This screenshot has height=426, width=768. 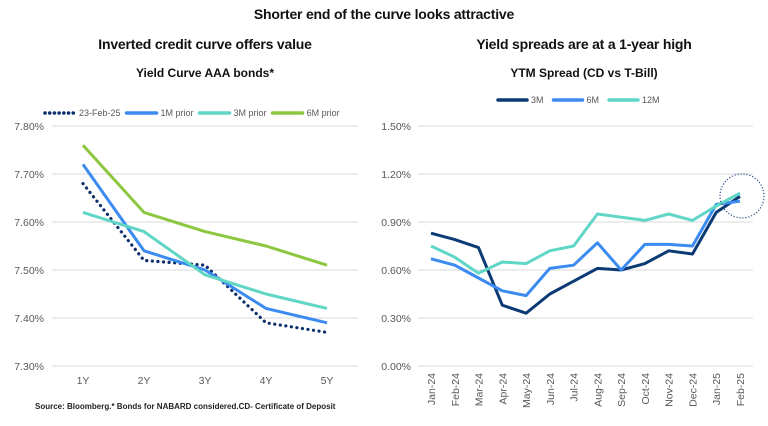 I want to click on x-tick-label: Dec-24, so click(x=693, y=390).